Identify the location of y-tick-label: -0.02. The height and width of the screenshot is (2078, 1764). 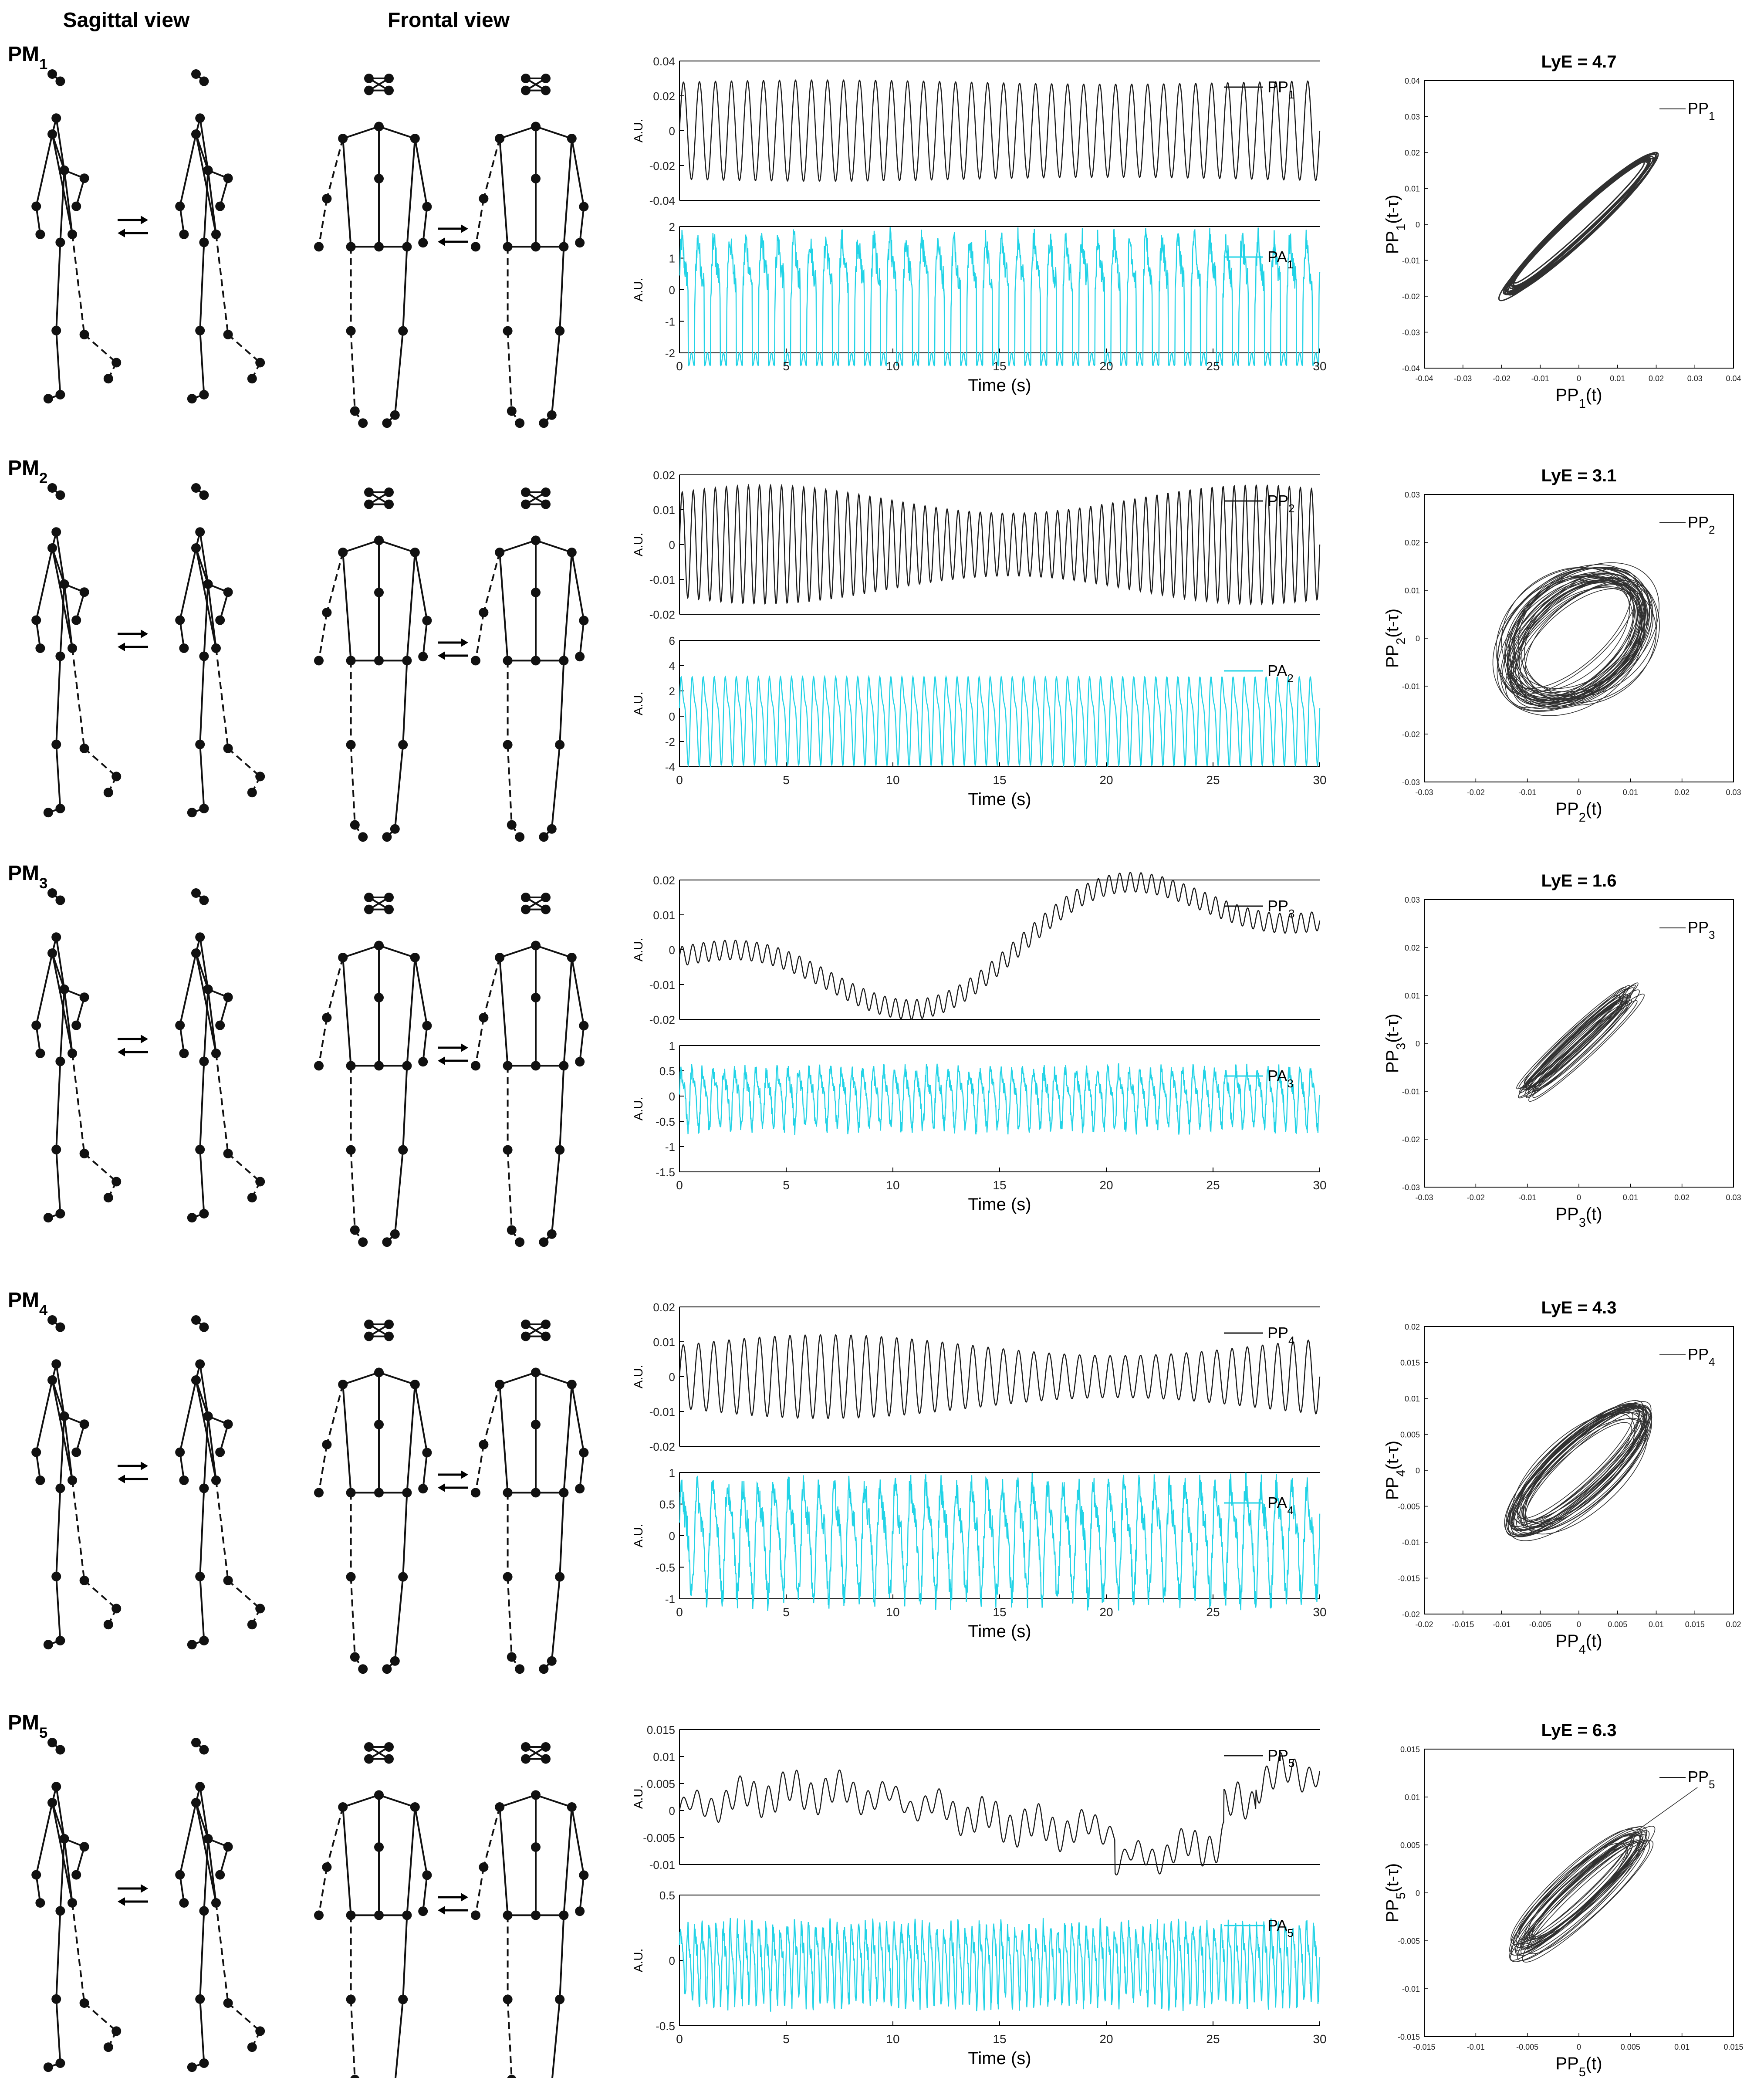
(662, 1019).